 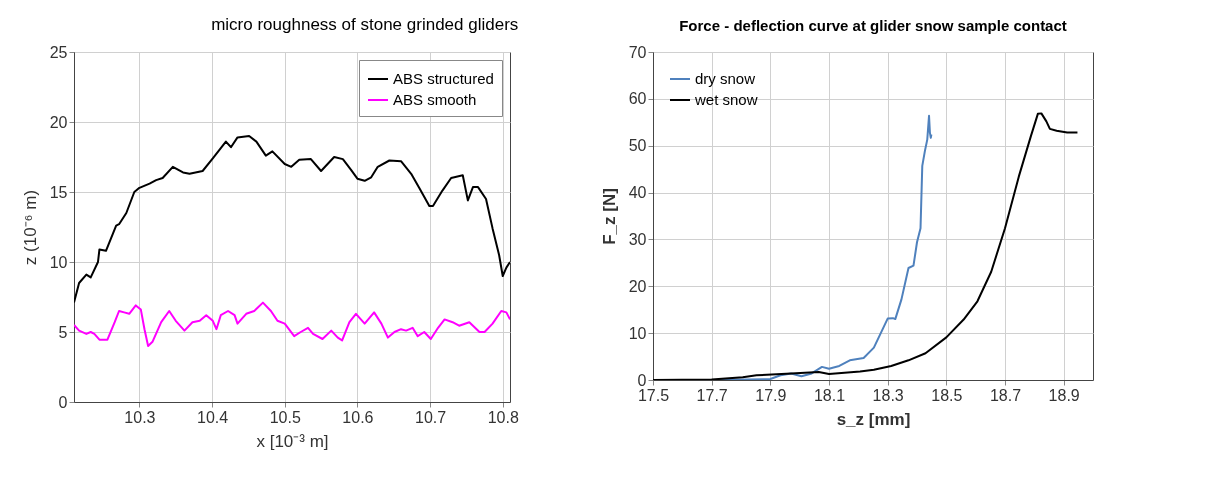 What do you see at coordinates (873, 419) in the screenshot?
I see `x-axis-title: s_z [mm]` at bounding box center [873, 419].